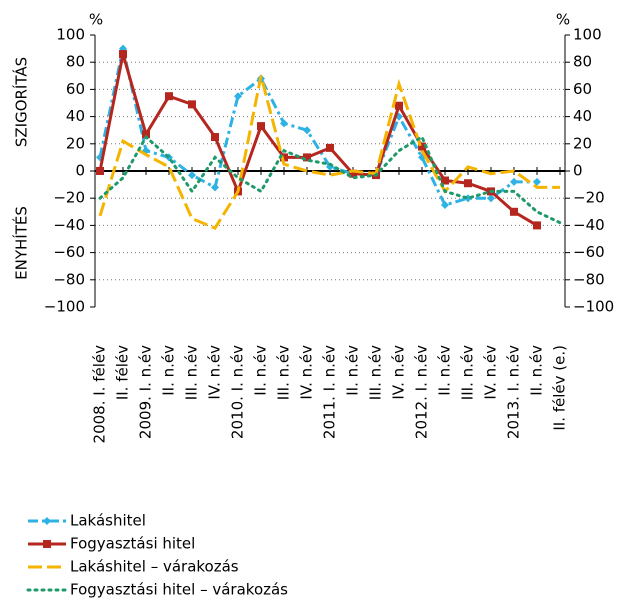 This screenshot has width=622, height=603. Describe the element at coordinates (578, 171) in the screenshot. I see `y2-tick-label: 0` at that location.